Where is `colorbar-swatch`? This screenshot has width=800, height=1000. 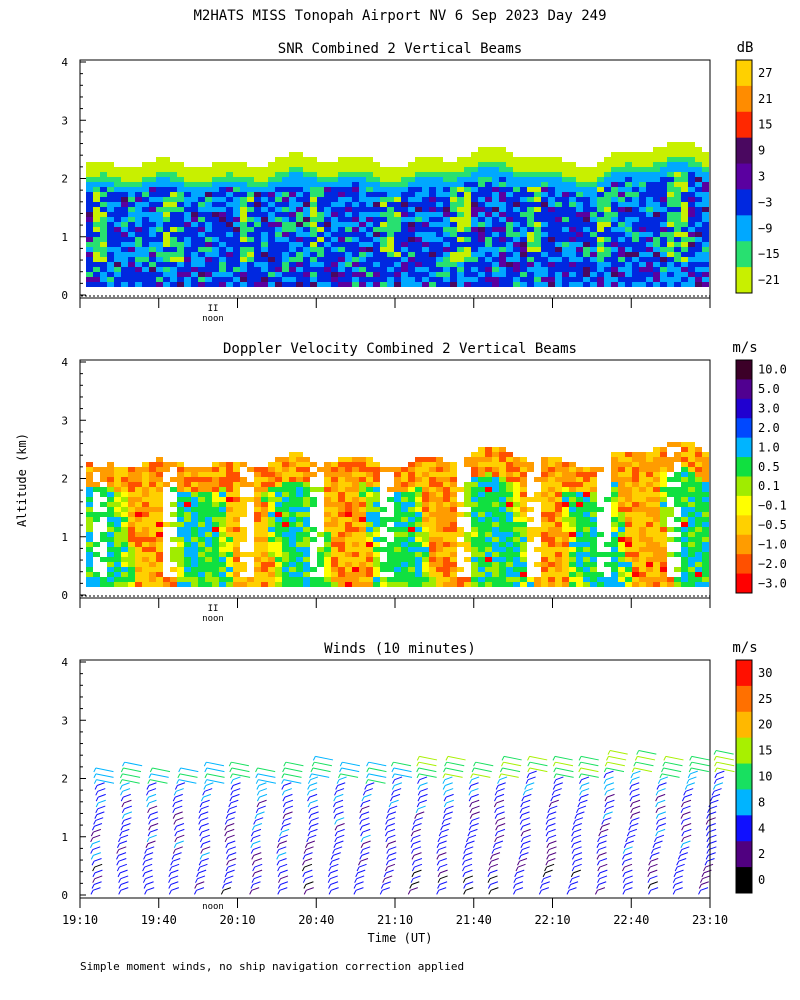 colorbar-swatch is located at coordinates (744, 228).